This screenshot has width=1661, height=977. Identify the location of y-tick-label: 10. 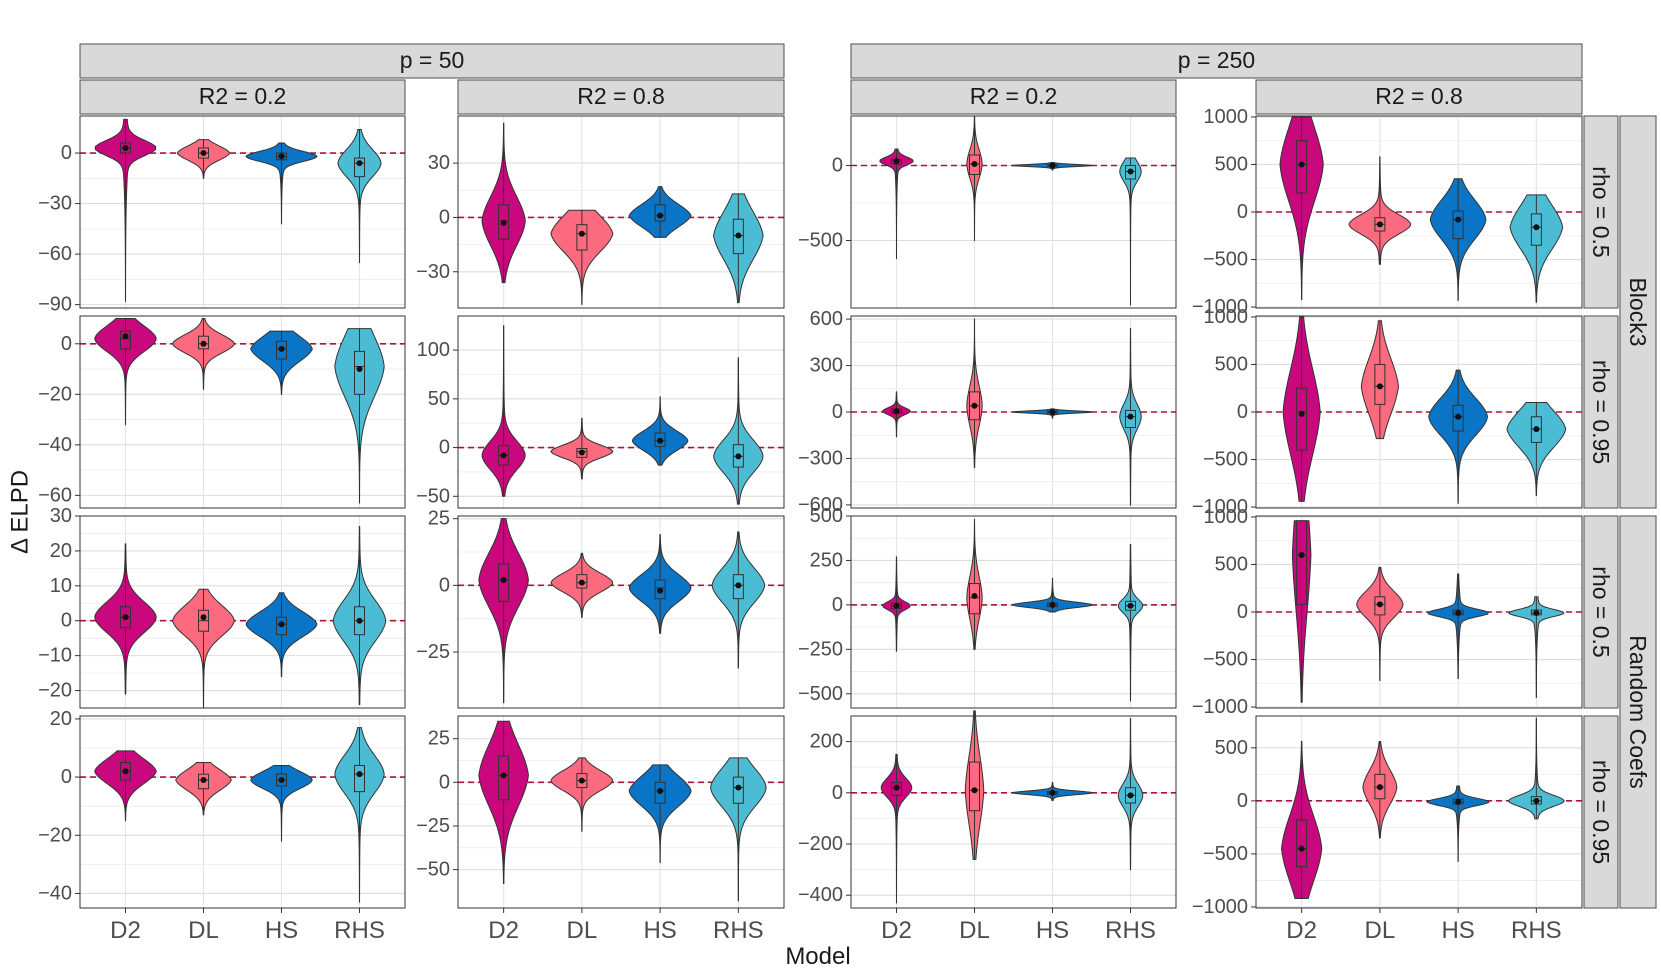
(61, 586).